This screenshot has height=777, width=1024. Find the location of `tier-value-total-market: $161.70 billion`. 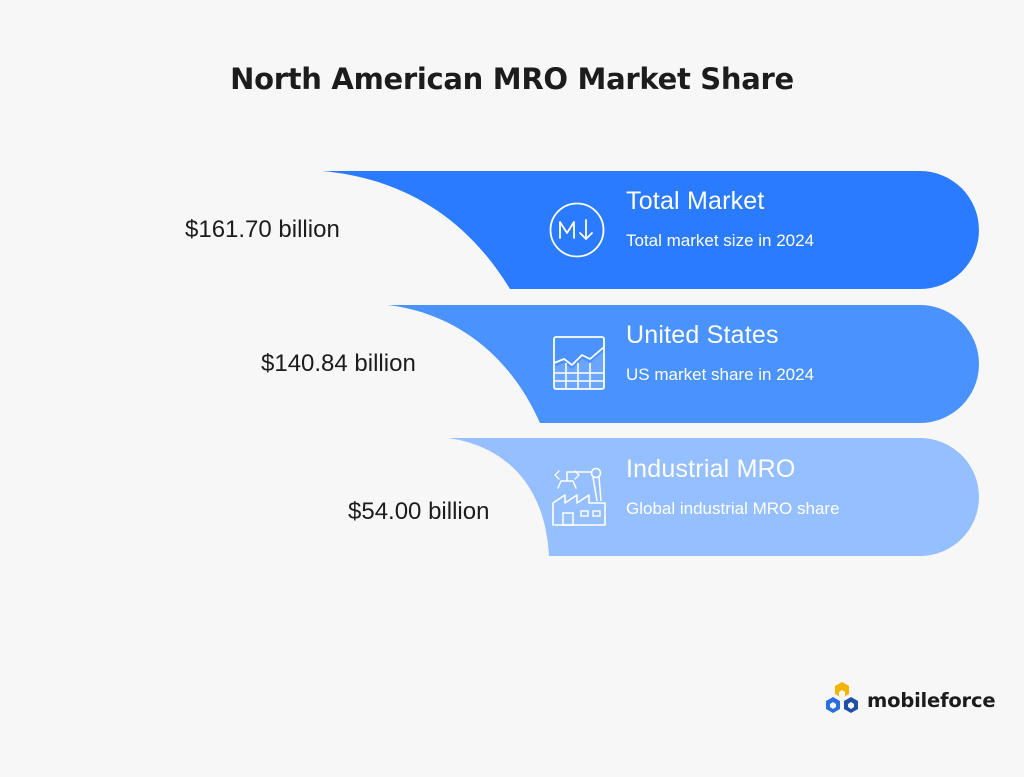

tier-value-total-market: $161.70 billion is located at coordinates (262, 229).